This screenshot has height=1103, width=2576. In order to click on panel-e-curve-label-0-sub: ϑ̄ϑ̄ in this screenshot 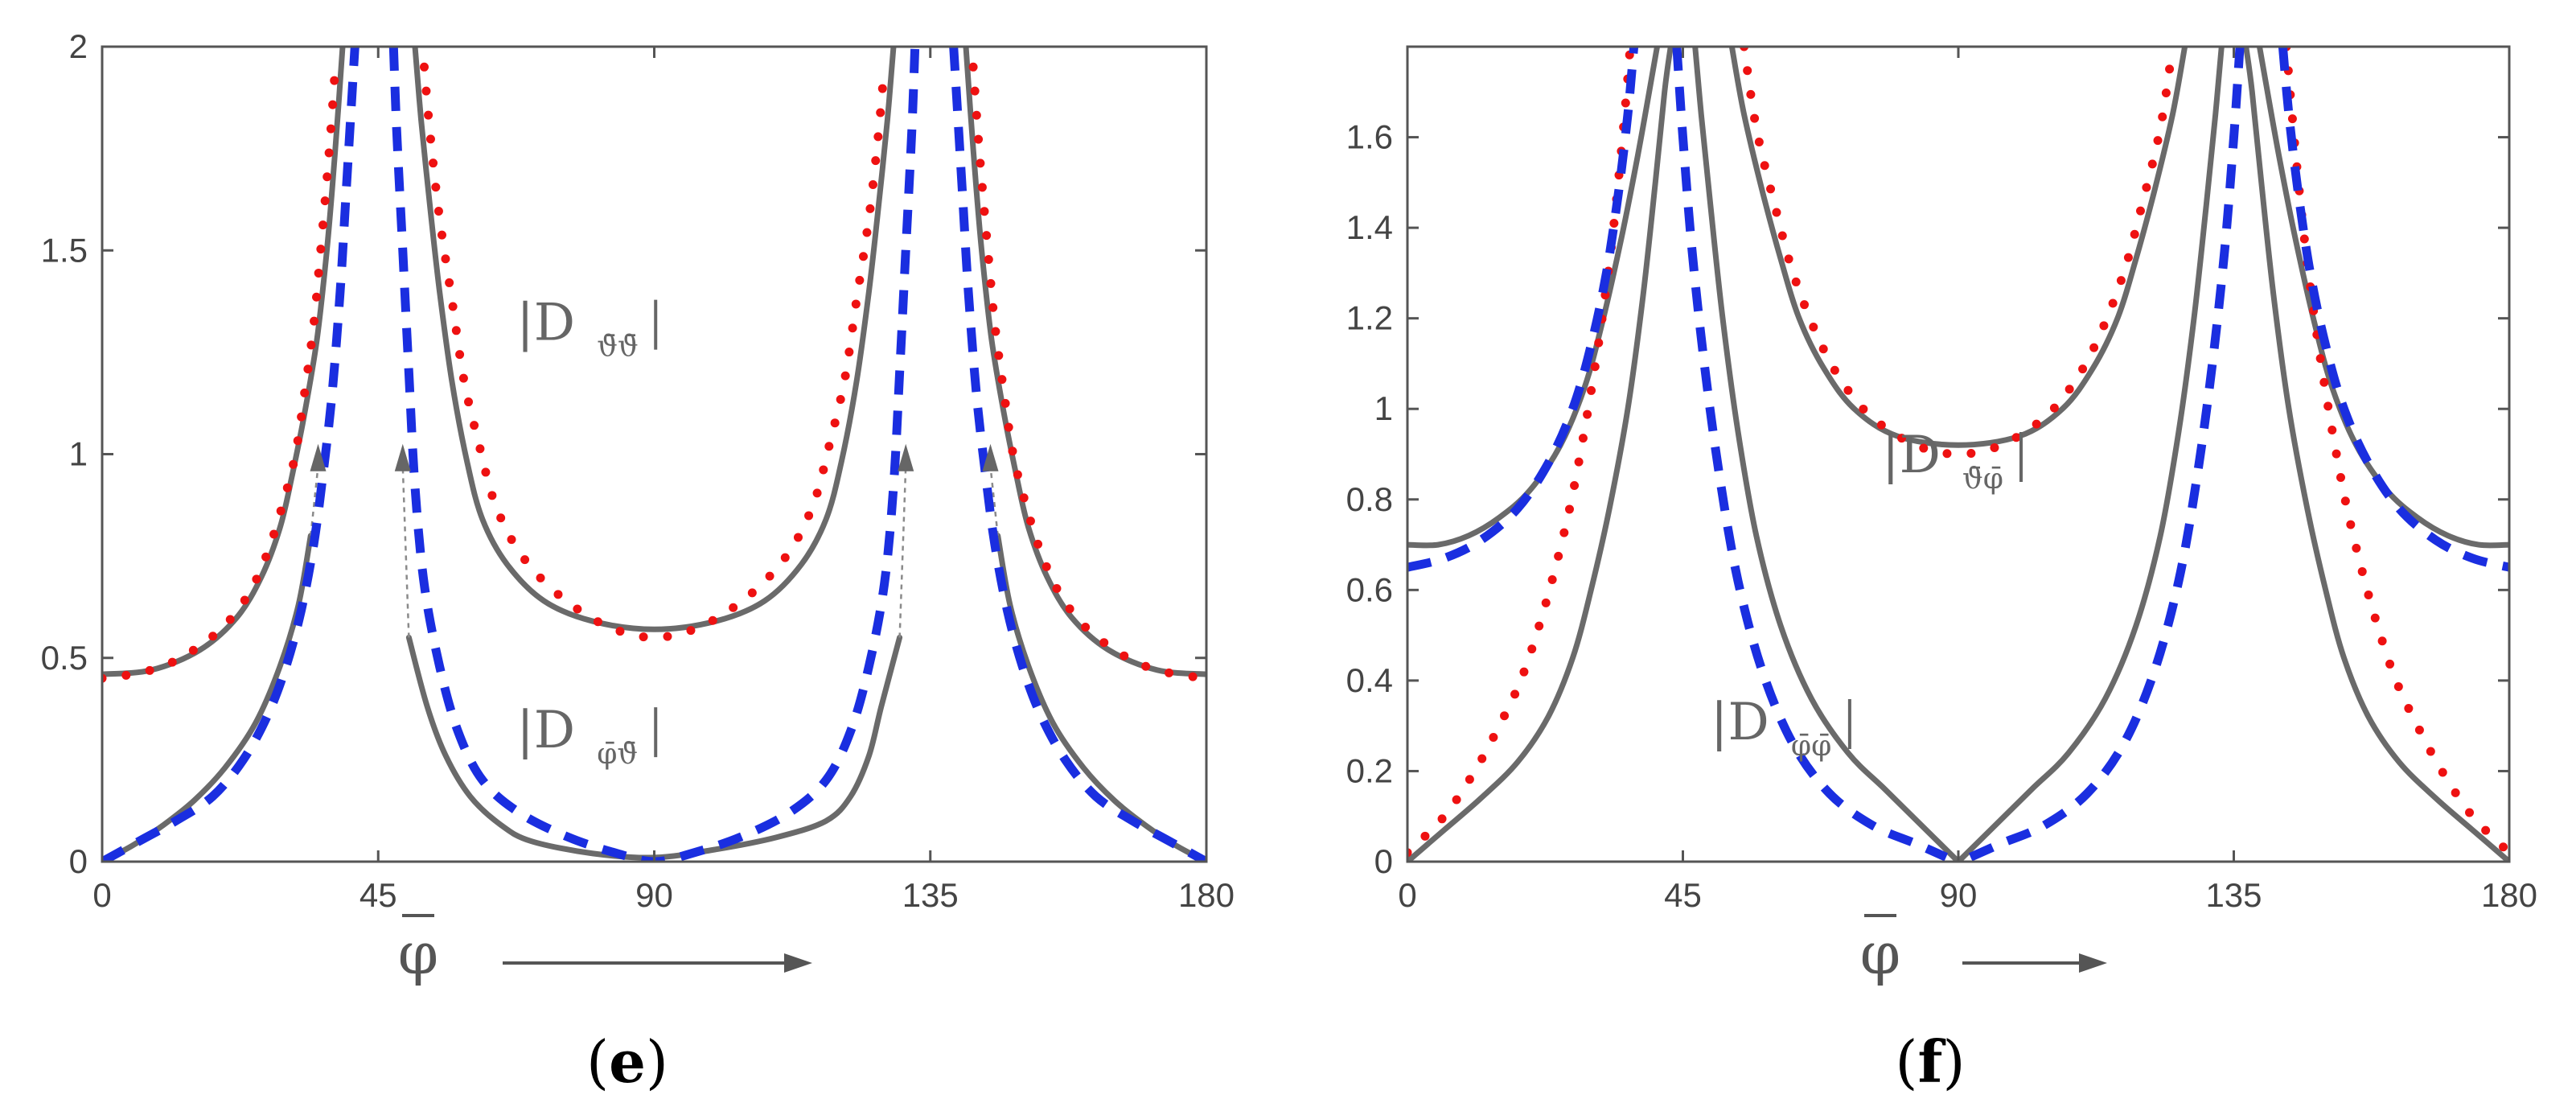, I will do `click(617, 347)`.